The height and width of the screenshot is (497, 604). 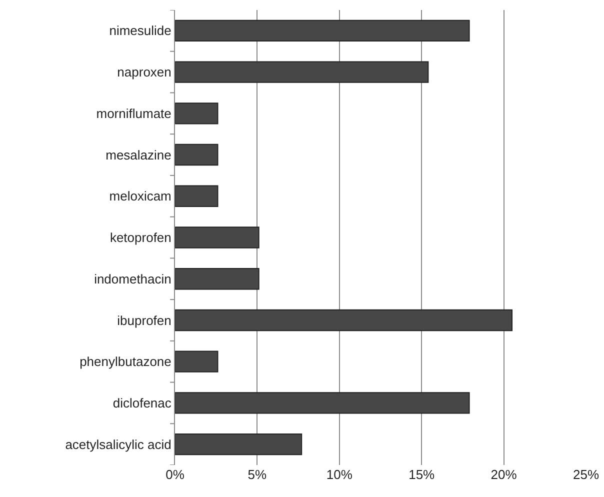 I want to click on y-tick-label: indomethacin, so click(x=133, y=278).